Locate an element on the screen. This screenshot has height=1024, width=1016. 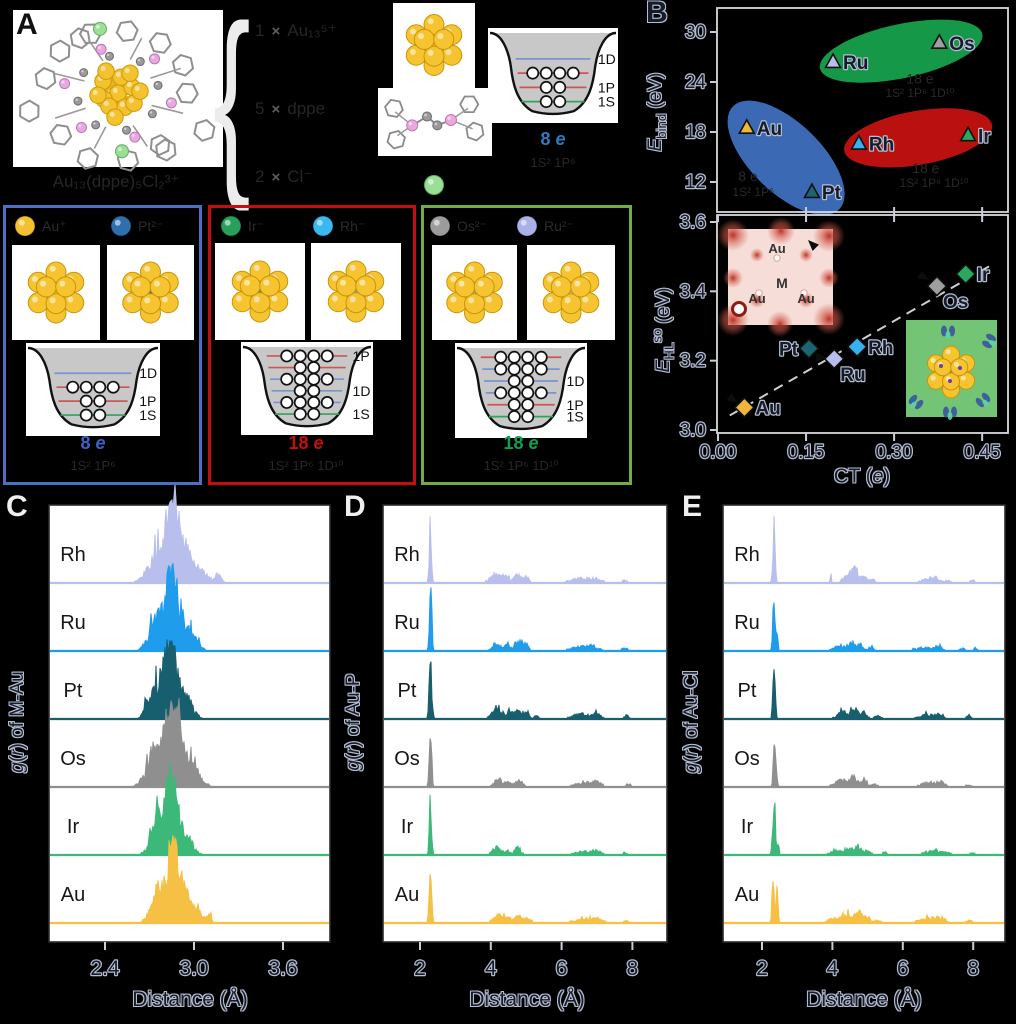
point-Rh: Rh is located at coordinates (870, 348).